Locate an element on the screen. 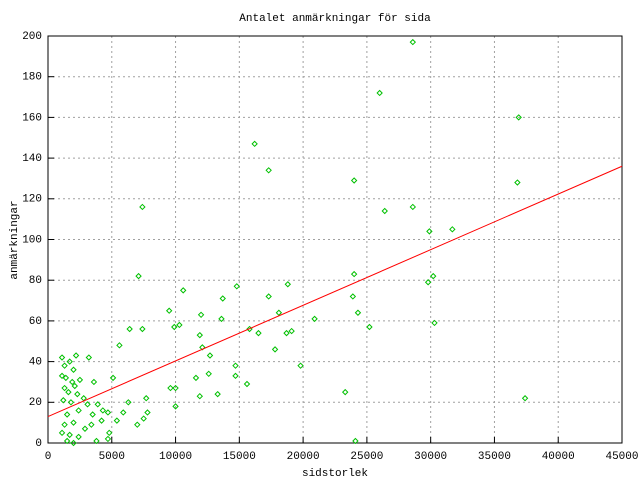 Image resolution: width=640 pixels, height=480 pixels. x-tick-label: 15000 is located at coordinates (239, 457).